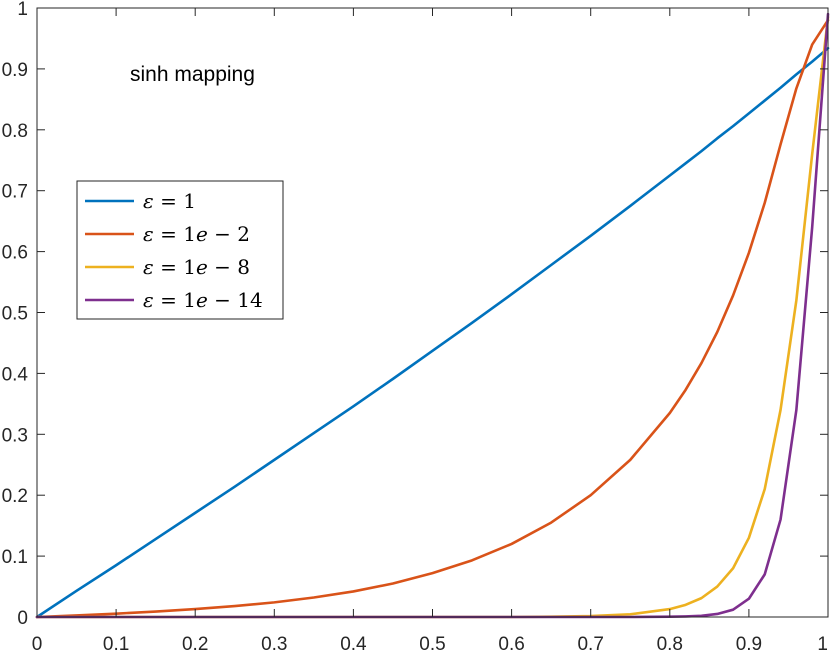  What do you see at coordinates (353, 644) in the screenshot?
I see `x-tick-label: 0.4` at bounding box center [353, 644].